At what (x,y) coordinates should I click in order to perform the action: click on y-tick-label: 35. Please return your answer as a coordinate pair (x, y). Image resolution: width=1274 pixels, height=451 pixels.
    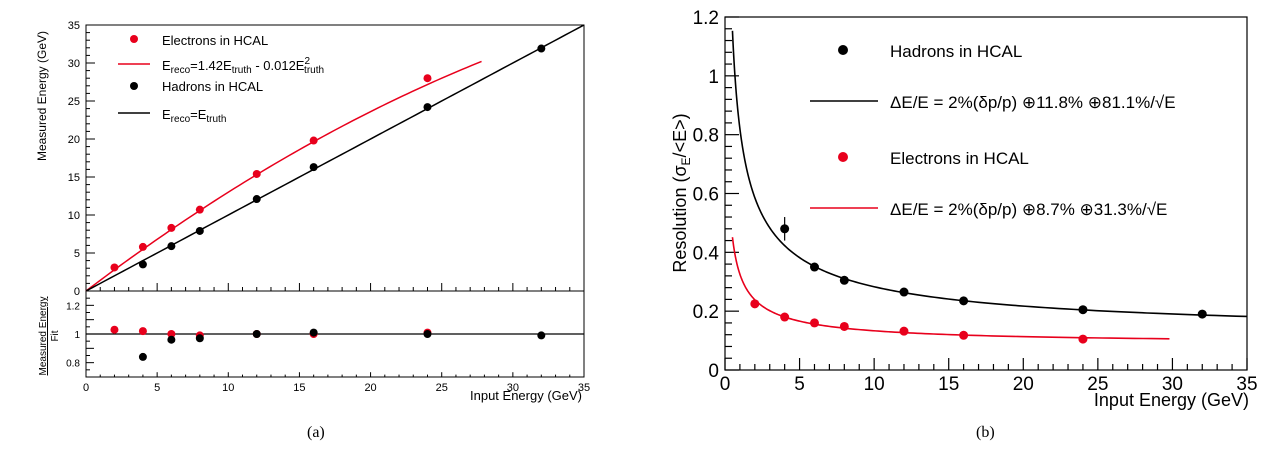
    Looking at the image, I should click on (74, 26).